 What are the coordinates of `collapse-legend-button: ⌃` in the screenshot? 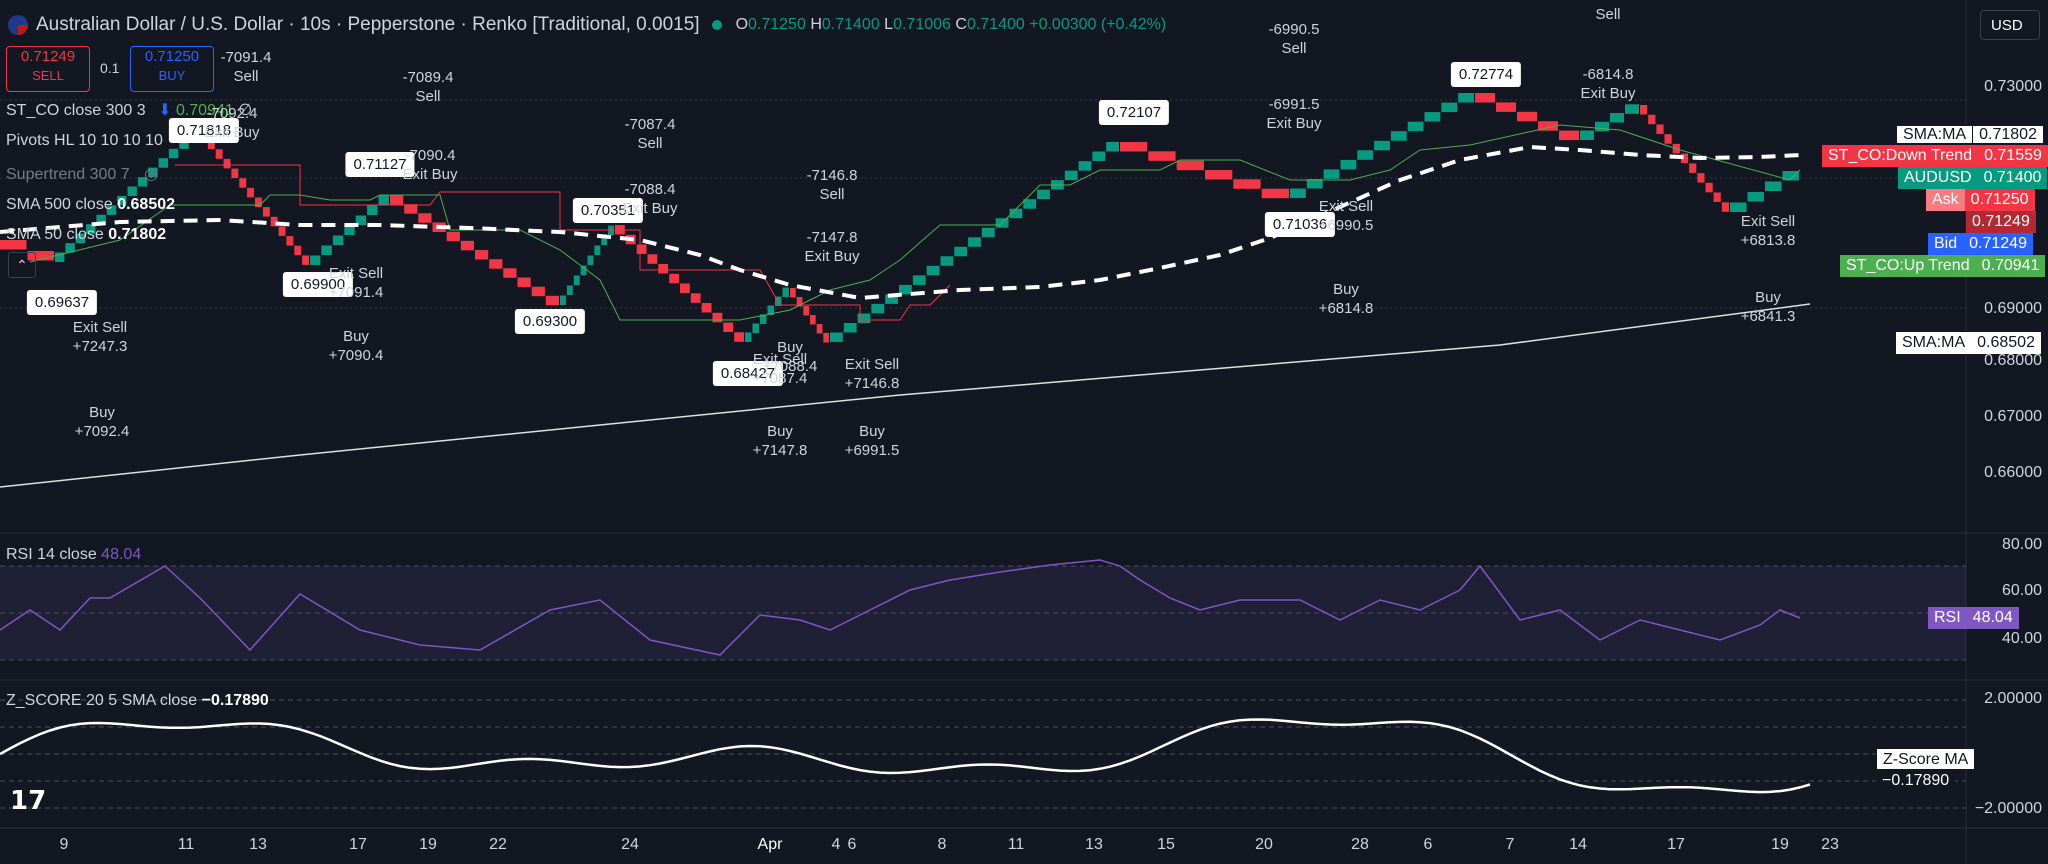 It's located at (22, 265).